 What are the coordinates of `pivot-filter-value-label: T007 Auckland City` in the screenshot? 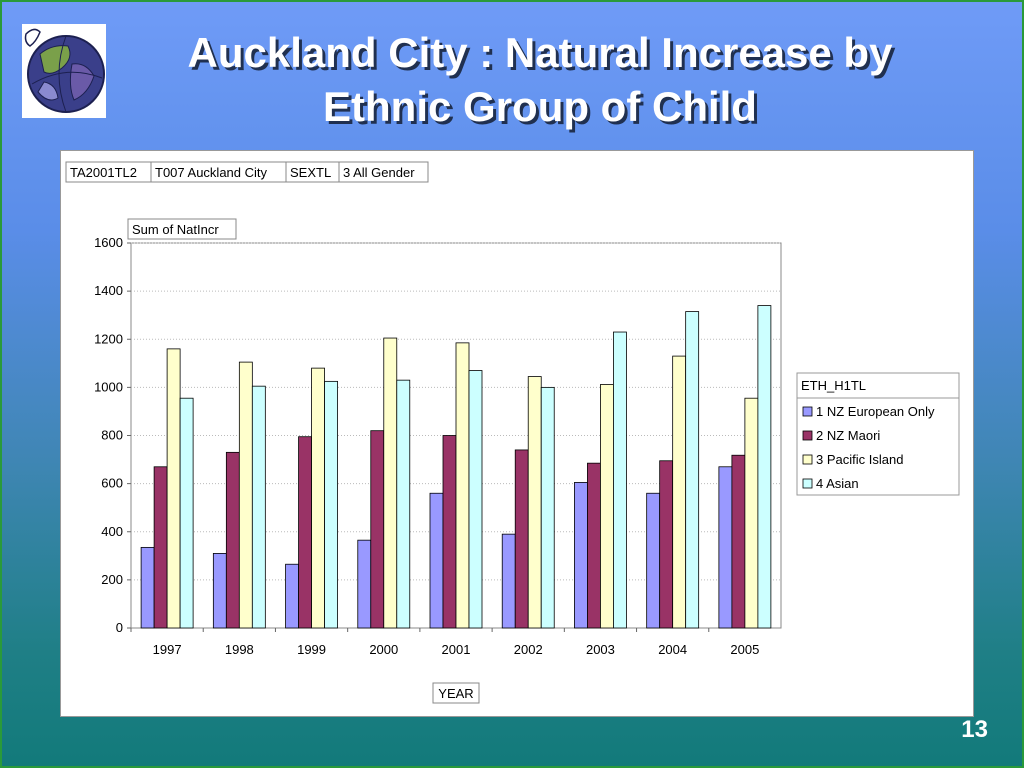 It's located at (211, 172).